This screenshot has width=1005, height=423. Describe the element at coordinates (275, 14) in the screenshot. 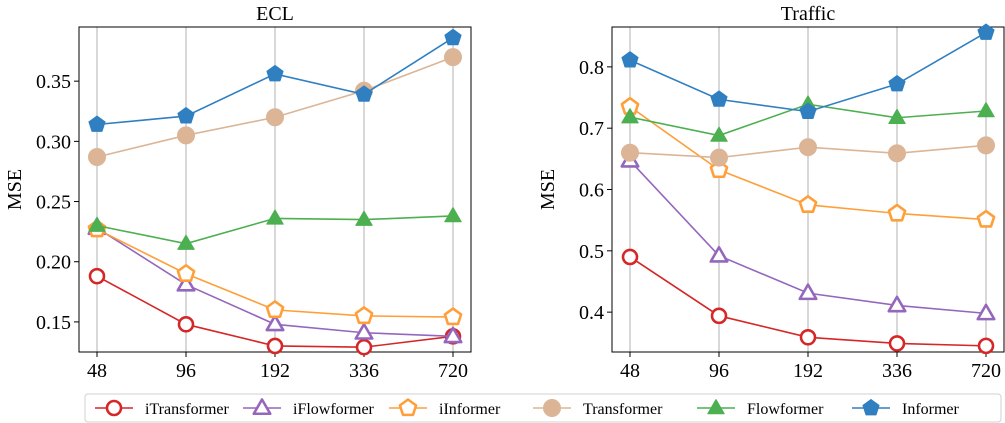

I see `chart-title: ECL` at that location.